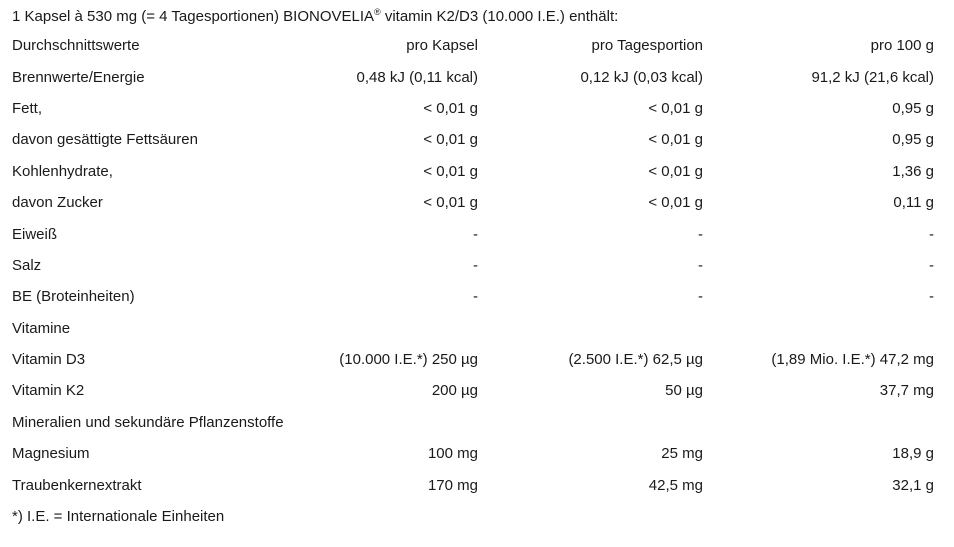 This screenshot has width=954, height=547. What do you see at coordinates (913, 485) in the screenshot?
I see `value-pro-100g: 32,1 g` at bounding box center [913, 485].